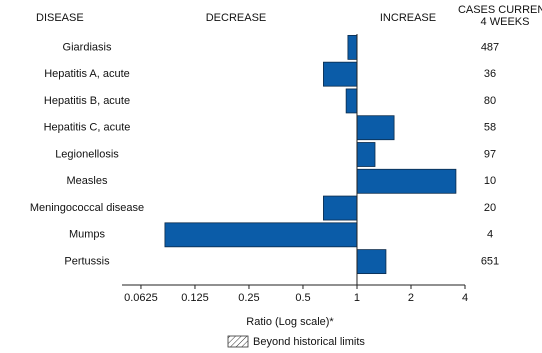 This screenshot has height=353, width=542. I want to click on x-tick-label: 1, so click(357, 298).